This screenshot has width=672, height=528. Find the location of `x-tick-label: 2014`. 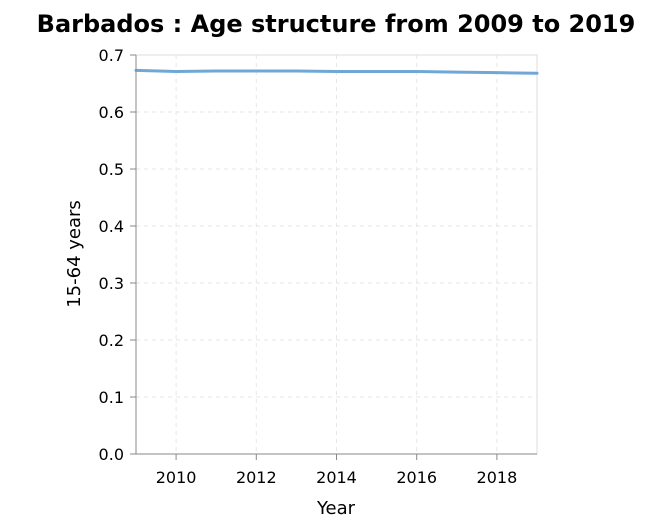

x-tick-label: 2014 is located at coordinates (336, 477).